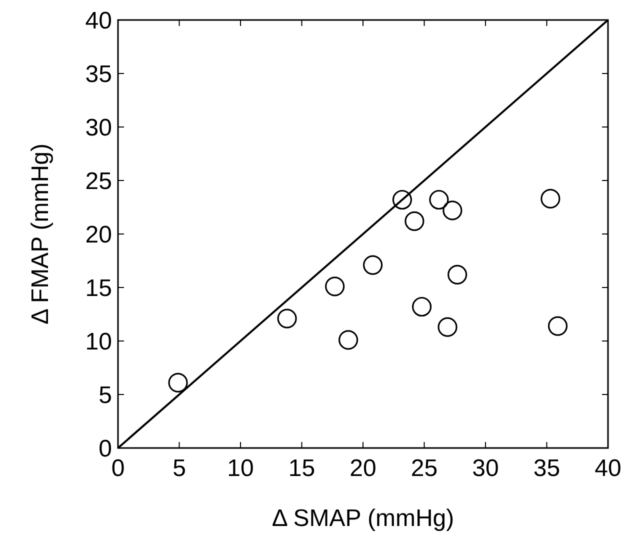  Describe the element at coordinates (105, 448) in the screenshot. I see `y-tick-label: 0` at that location.